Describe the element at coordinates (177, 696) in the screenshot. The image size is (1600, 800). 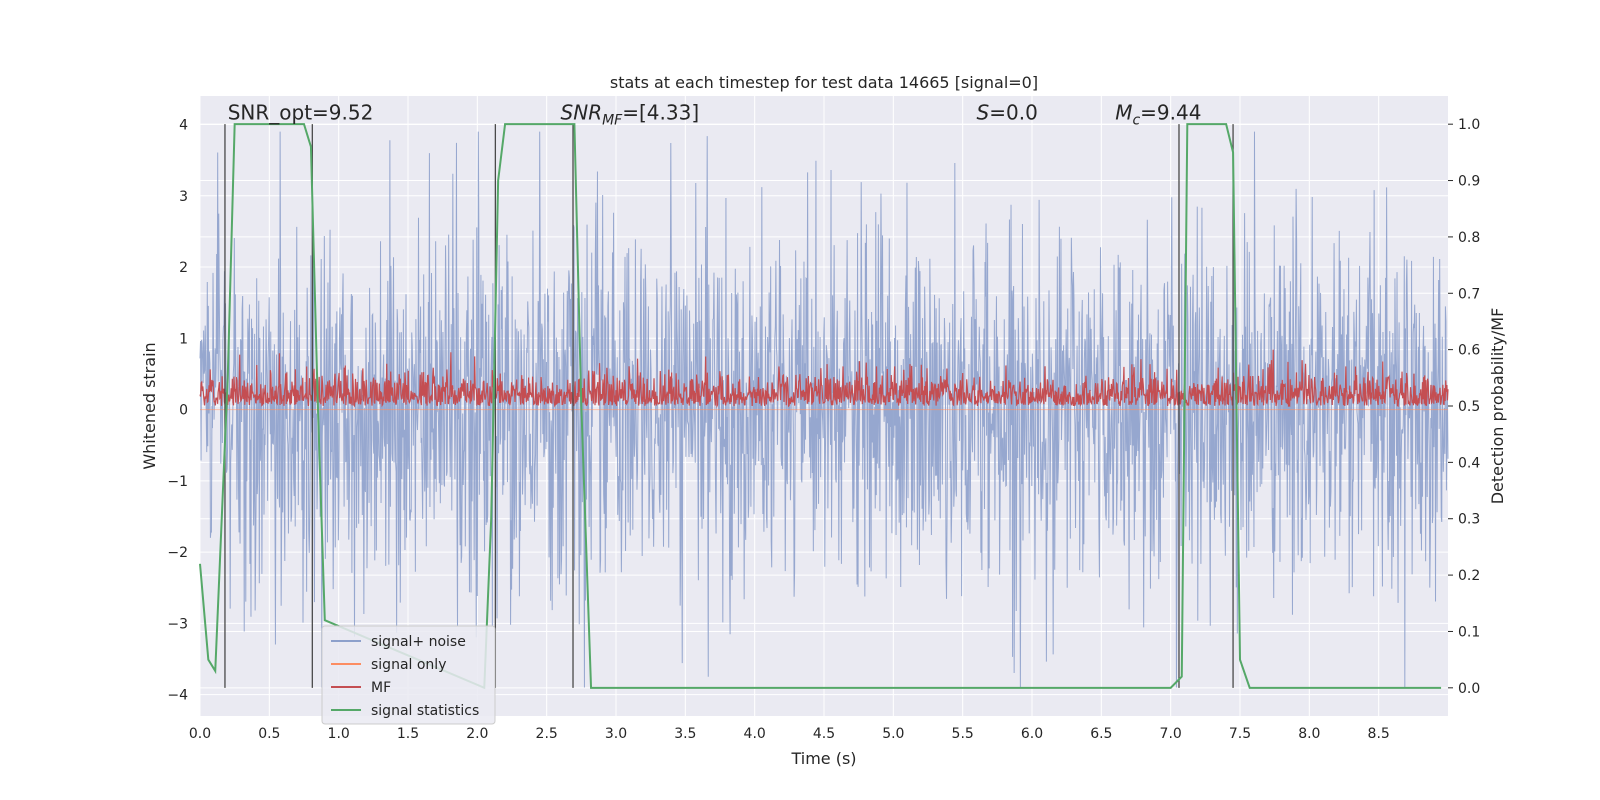
I see `y-left-tick-label: −4` at that location.